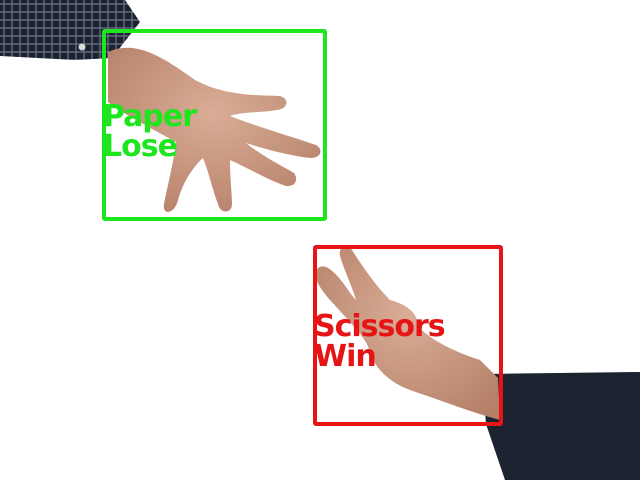  What do you see at coordinates (140, 146) in the screenshot?
I see `result-label-lose: Lose` at bounding box center [140, 146].